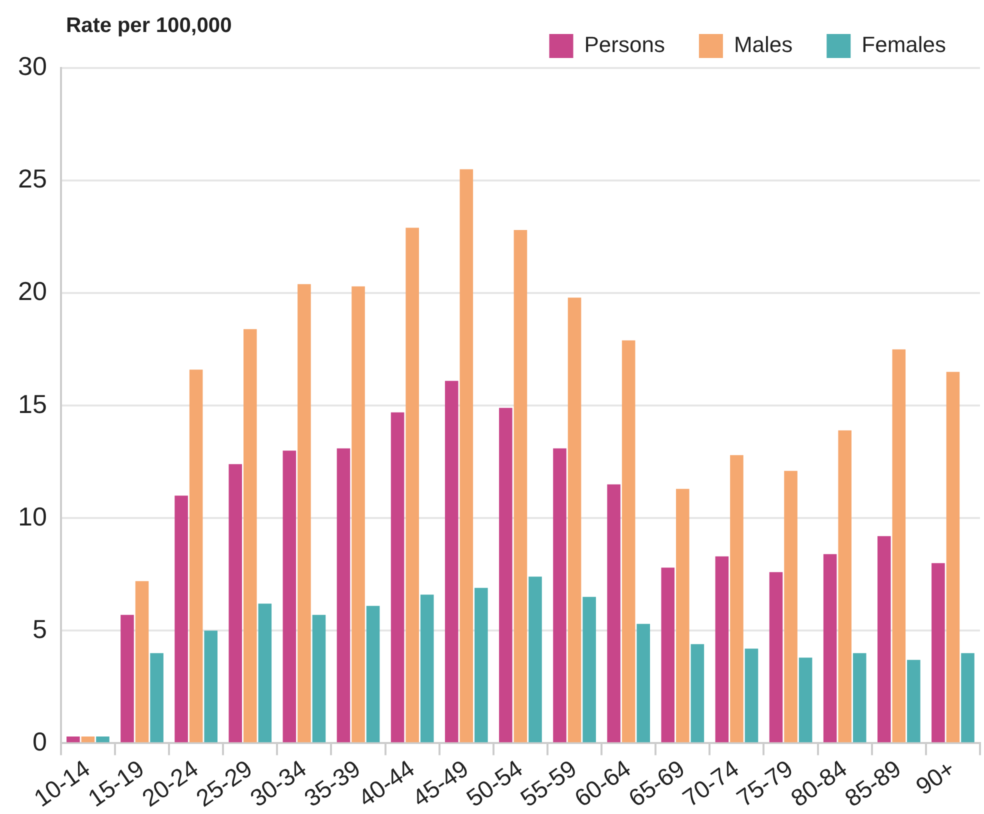 The image size is (984, 814). What do you see at coordinates (149, 25) in the screenshot?
I see `y-axis-title: Rate per 100,000` at bounding box center [149, 25].